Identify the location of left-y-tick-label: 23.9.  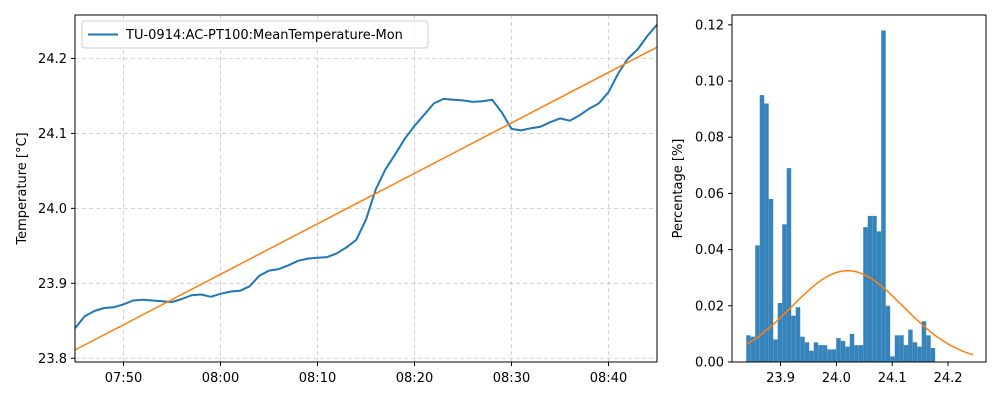
(52, 284).